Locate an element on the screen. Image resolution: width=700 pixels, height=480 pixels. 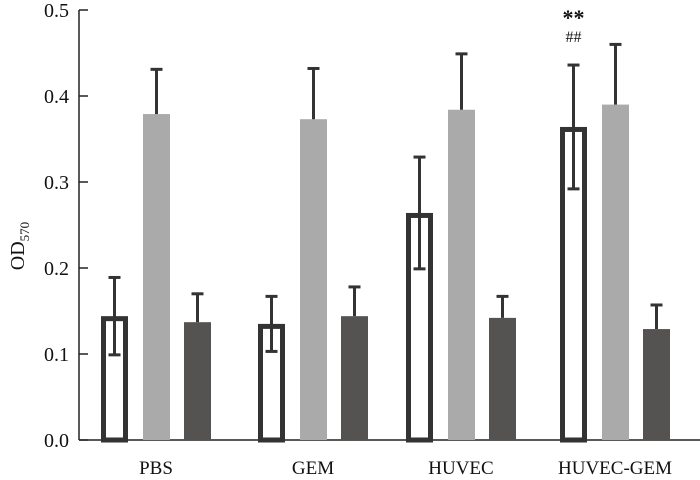
y-tick-label: 0.2 is located at coordinates (56, 269).